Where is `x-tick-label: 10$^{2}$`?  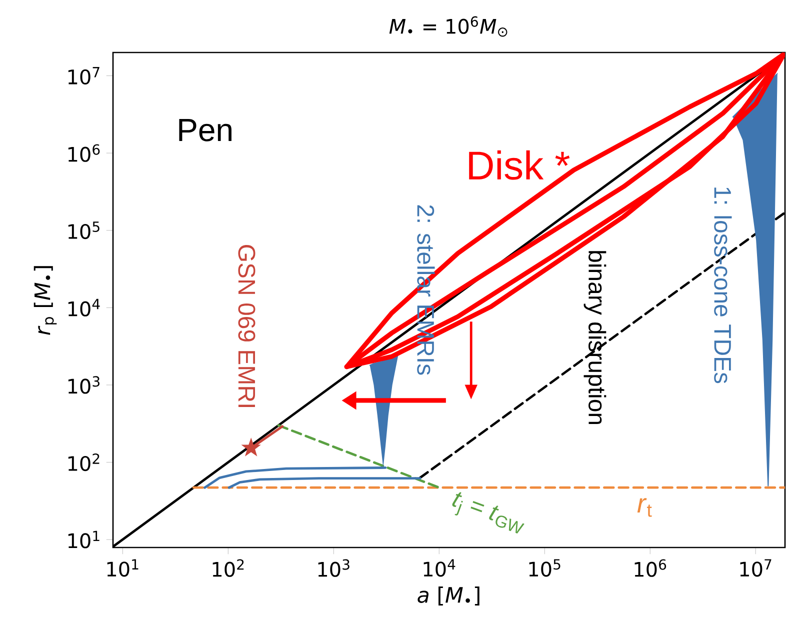 x-tick-label: 10$^{2}$ is located at coordinates (228, 568).